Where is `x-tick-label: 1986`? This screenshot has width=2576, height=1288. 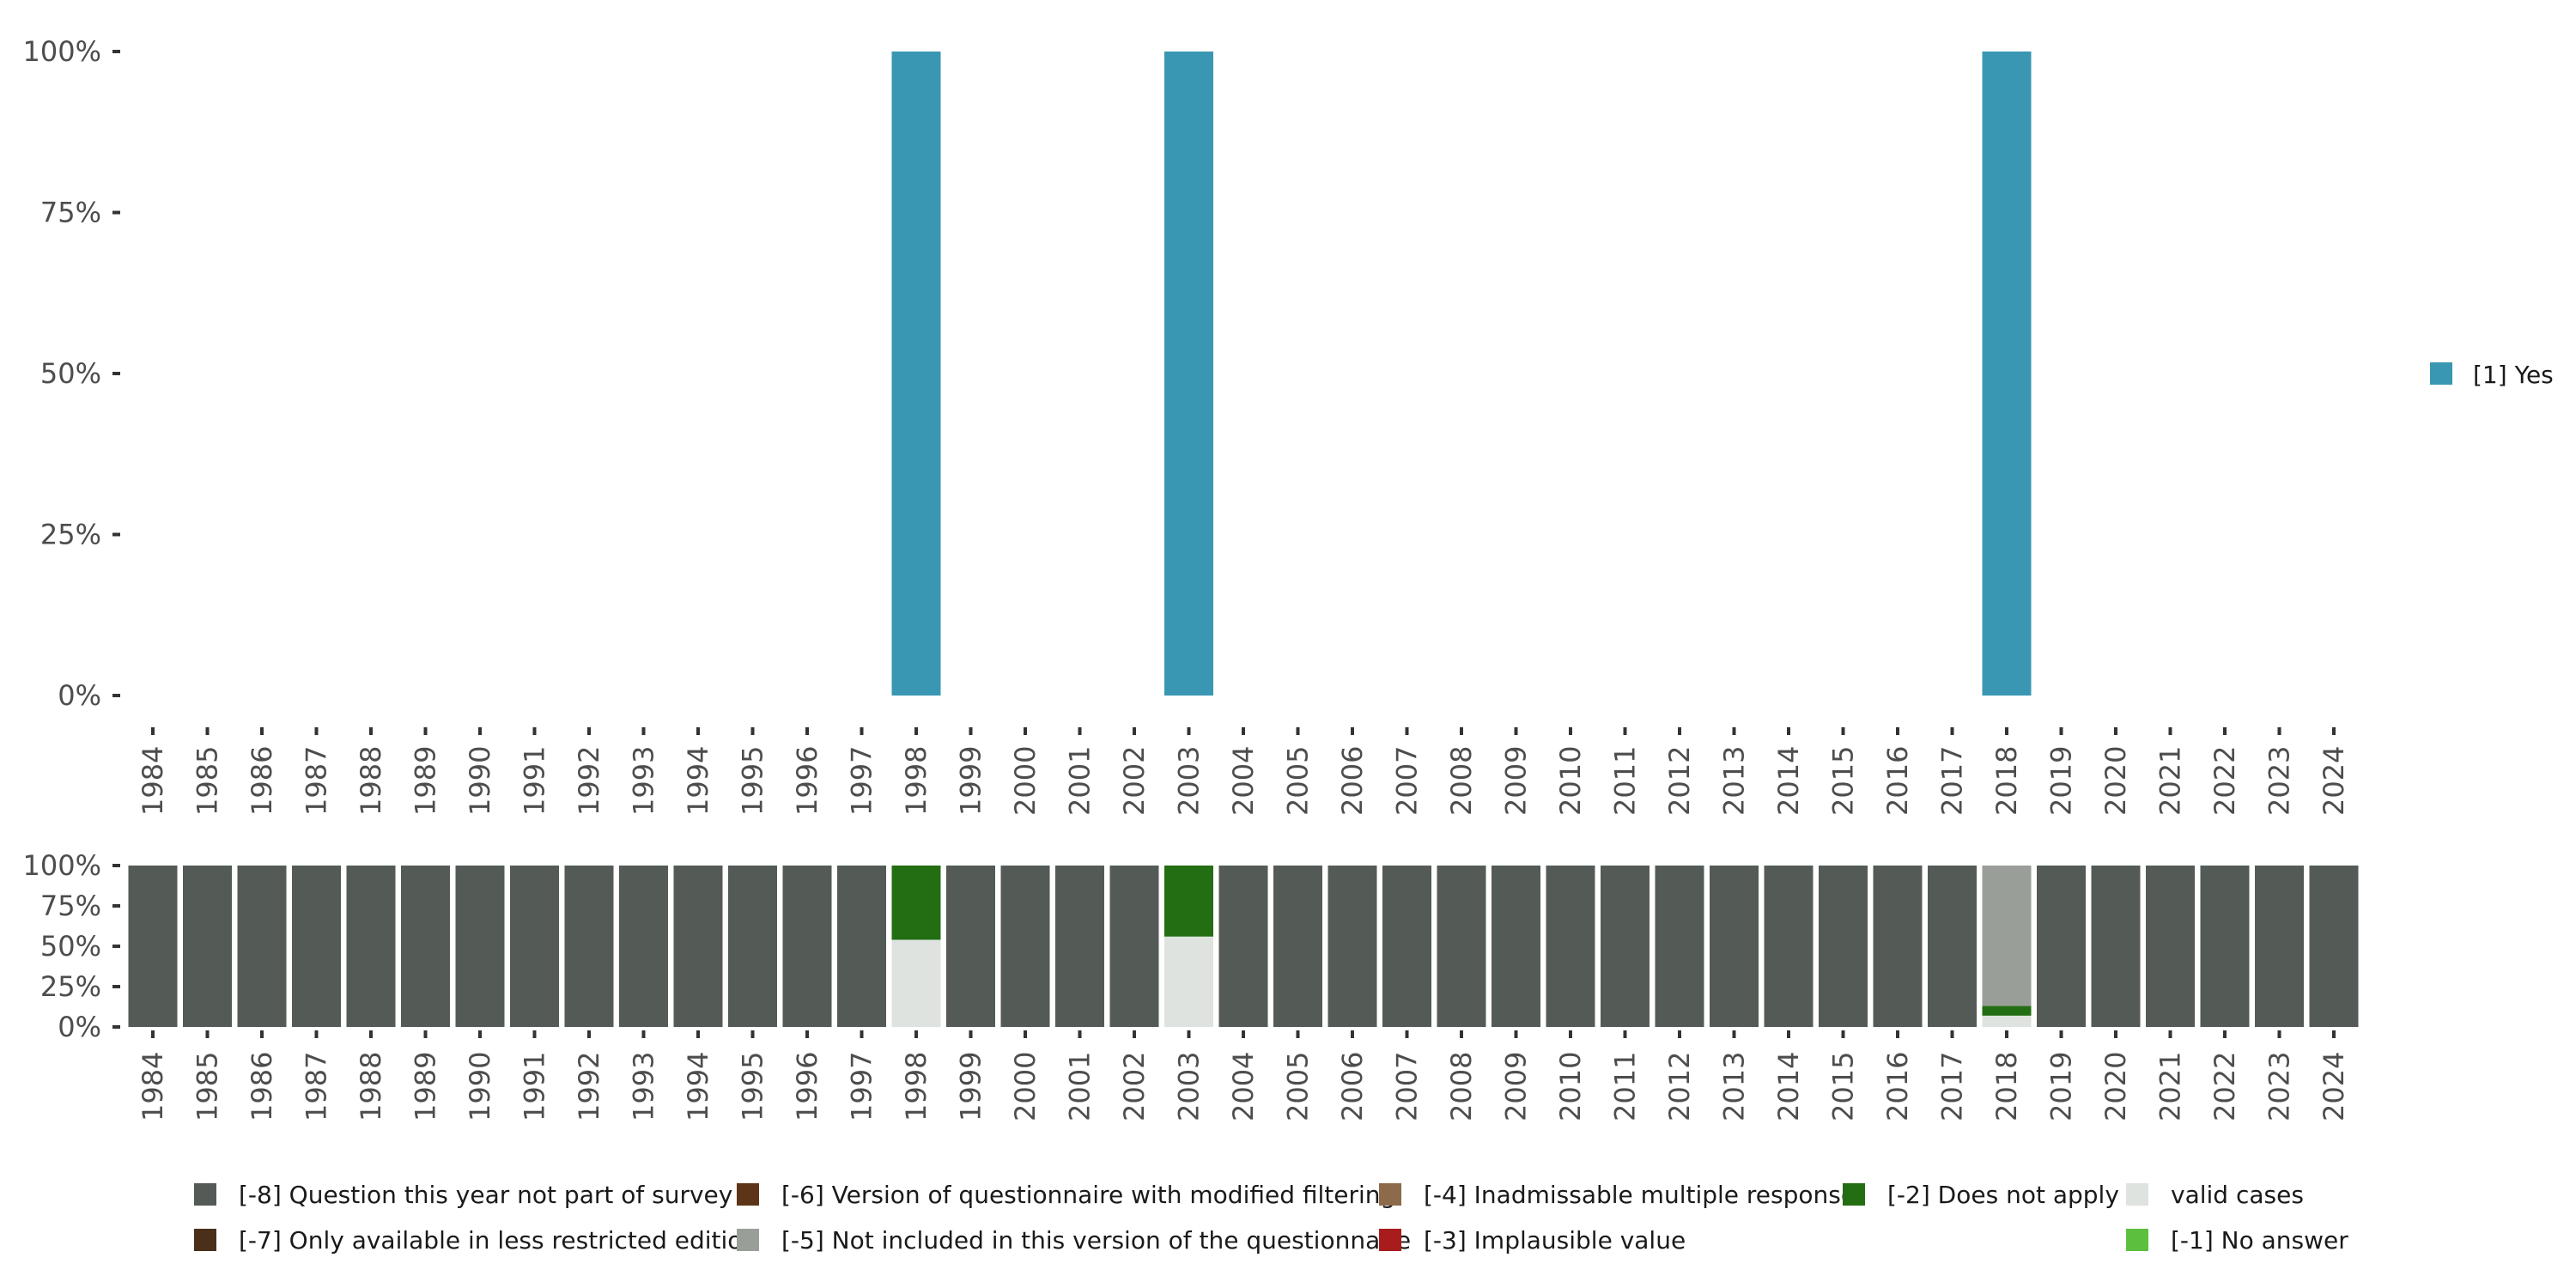
x-tick-label: 1986 is located at coordinates (262, 1086).